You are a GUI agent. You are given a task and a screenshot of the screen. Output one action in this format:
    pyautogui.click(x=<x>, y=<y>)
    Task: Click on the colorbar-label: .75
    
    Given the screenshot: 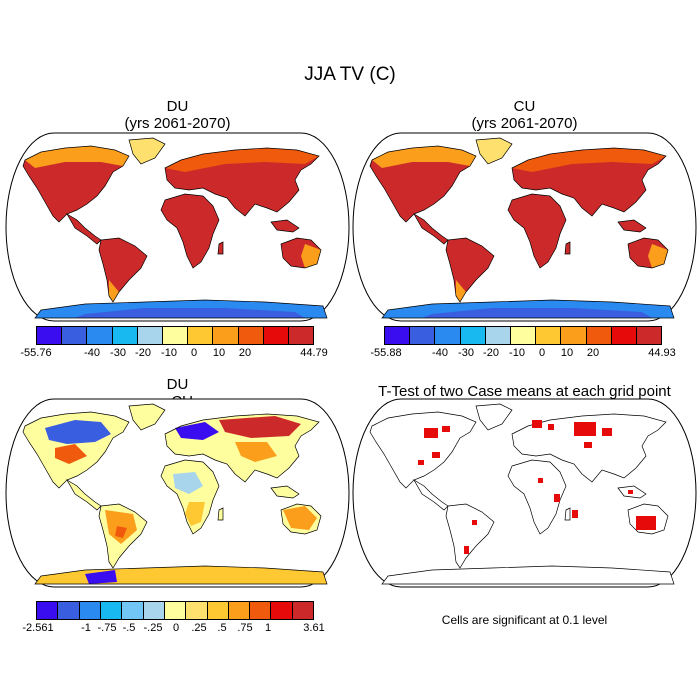 What is the action you would take?
    pyautogui.click(x=245, y=628)
    